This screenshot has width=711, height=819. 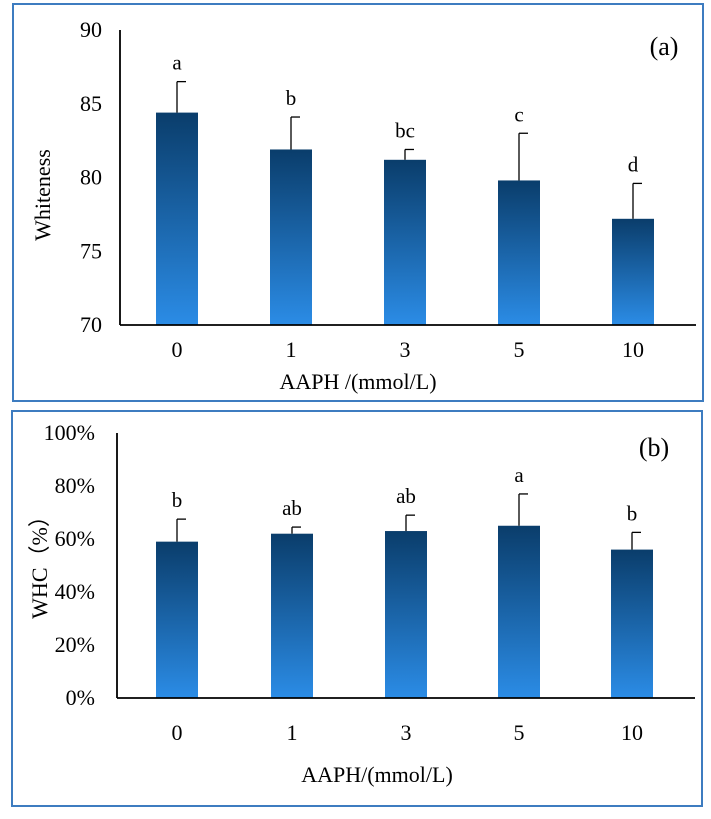 What do you see at coordinates (75, 538) in the screenshot?
I see `whc-y-tick-label: 60%` at bounding box center [75, 538].